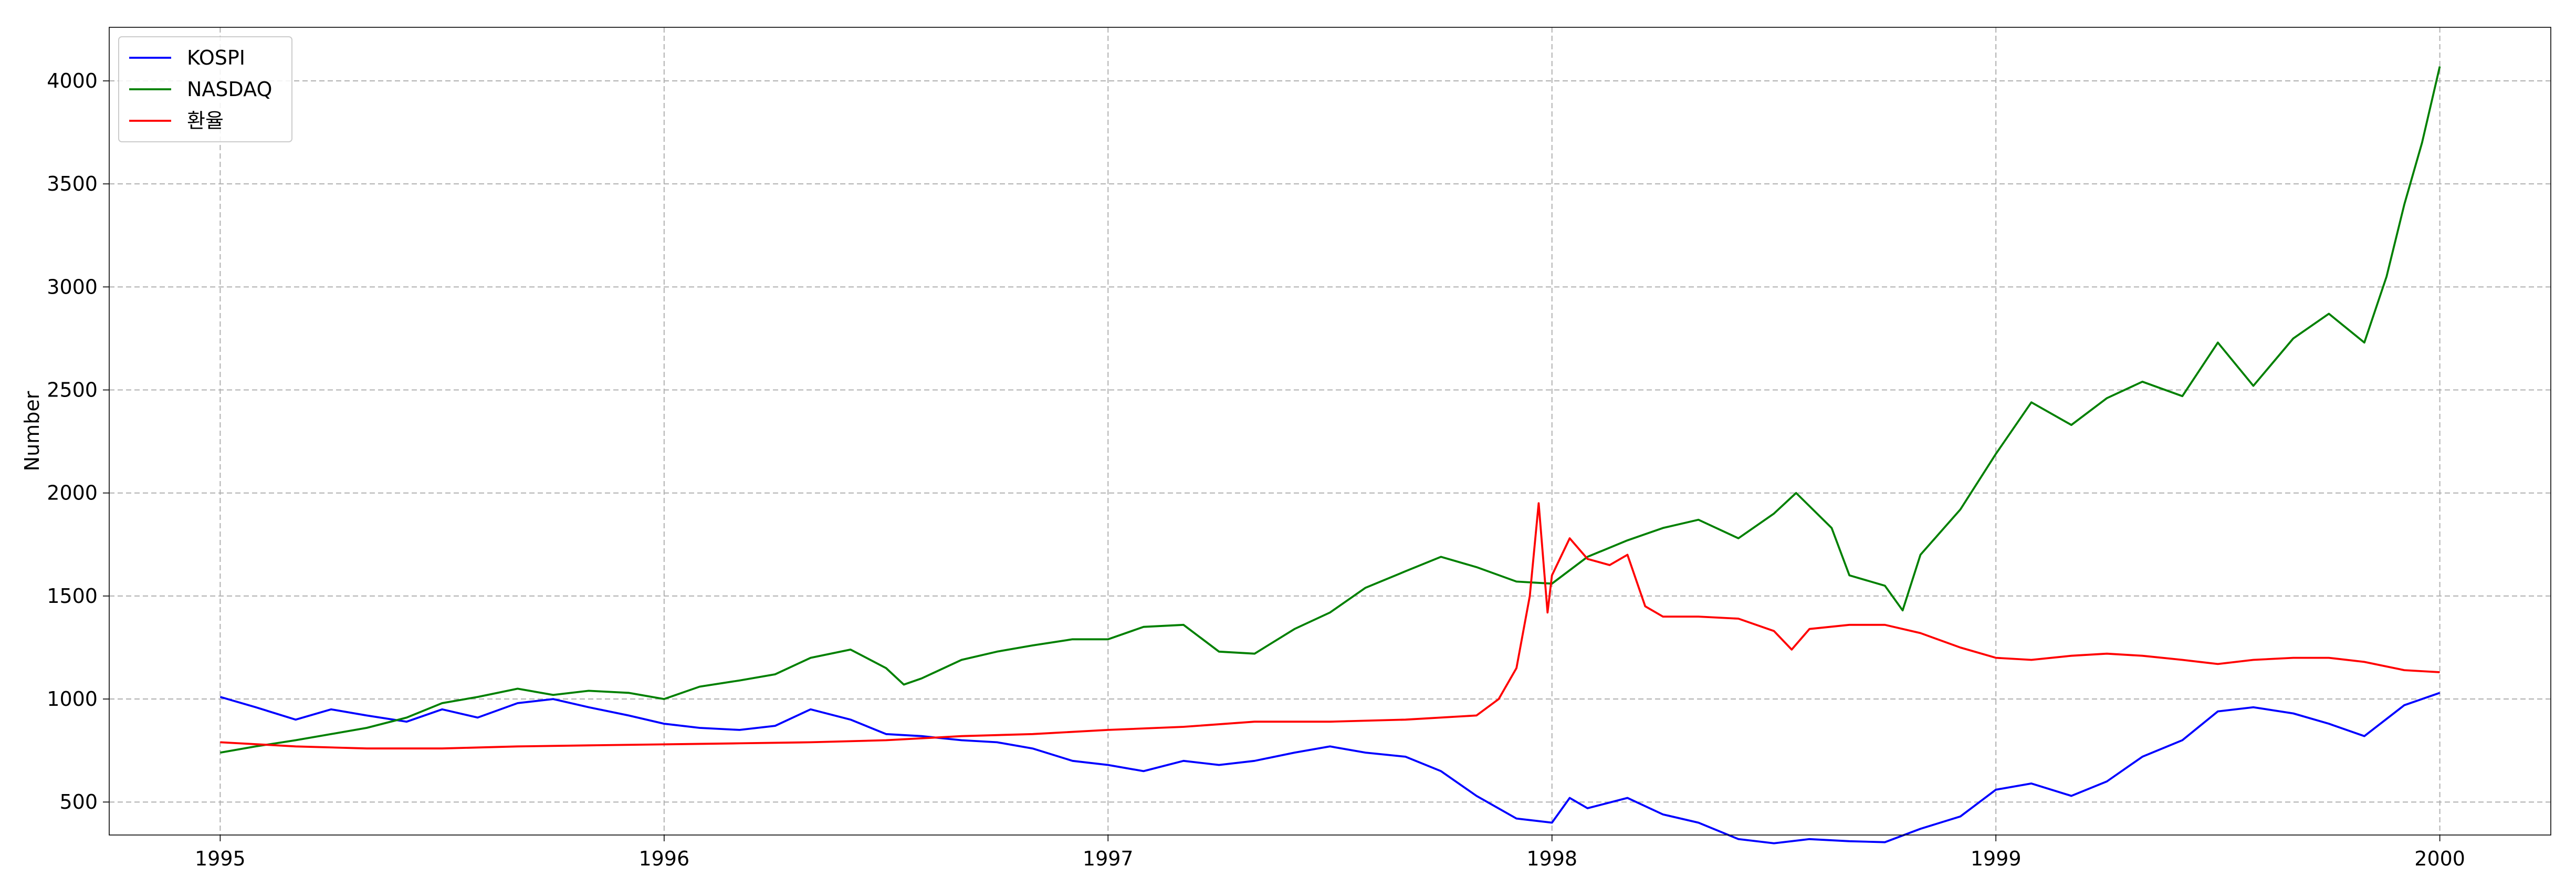 The image size is (2576, 887). What do you see at coordinates (72, 286) in the screenshot?
I see `y-tick-label: 3000` at bounding box center [72, 286].